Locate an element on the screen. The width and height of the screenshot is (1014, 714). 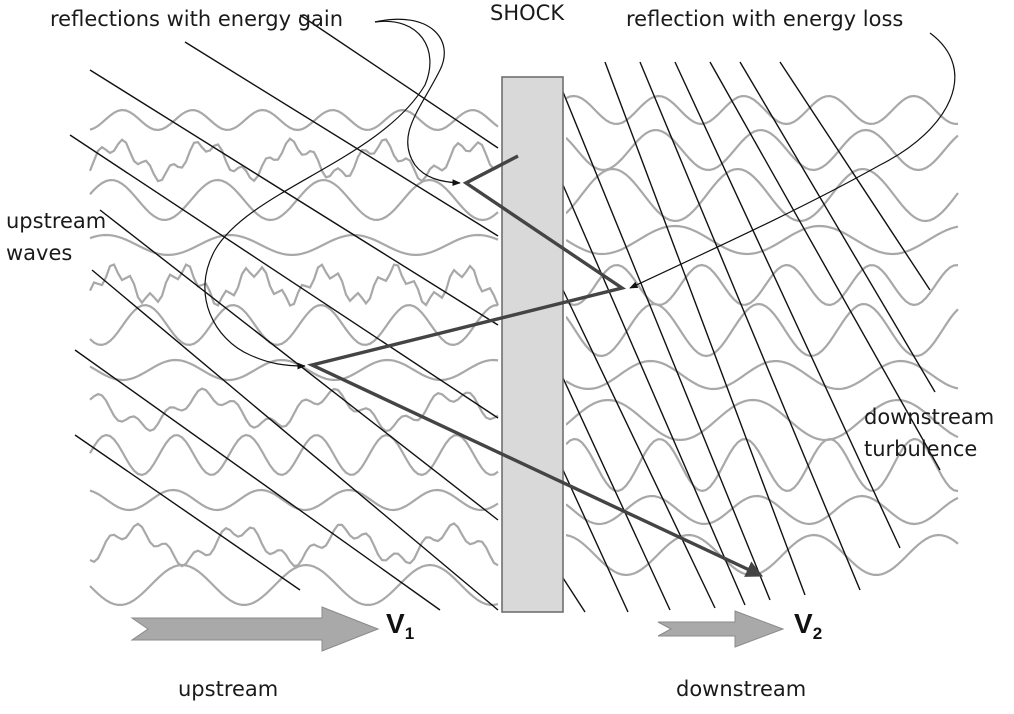
energy-gain-label: reflections with energy gain is located at coordinates (197, 19).